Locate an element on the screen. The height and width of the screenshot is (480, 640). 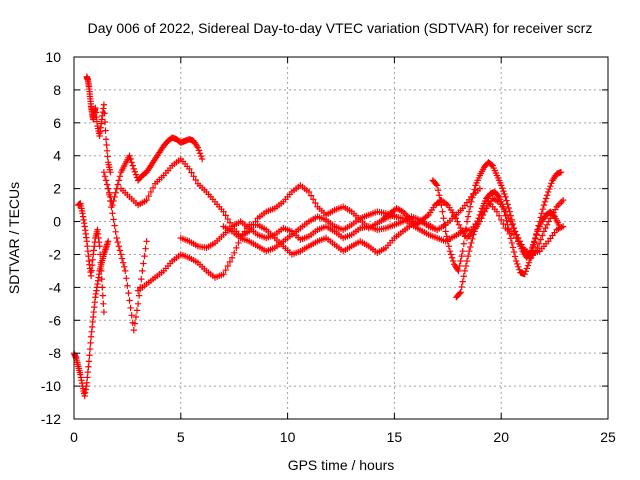
x-tick-label: 0 is located at coordinates (74, 437).